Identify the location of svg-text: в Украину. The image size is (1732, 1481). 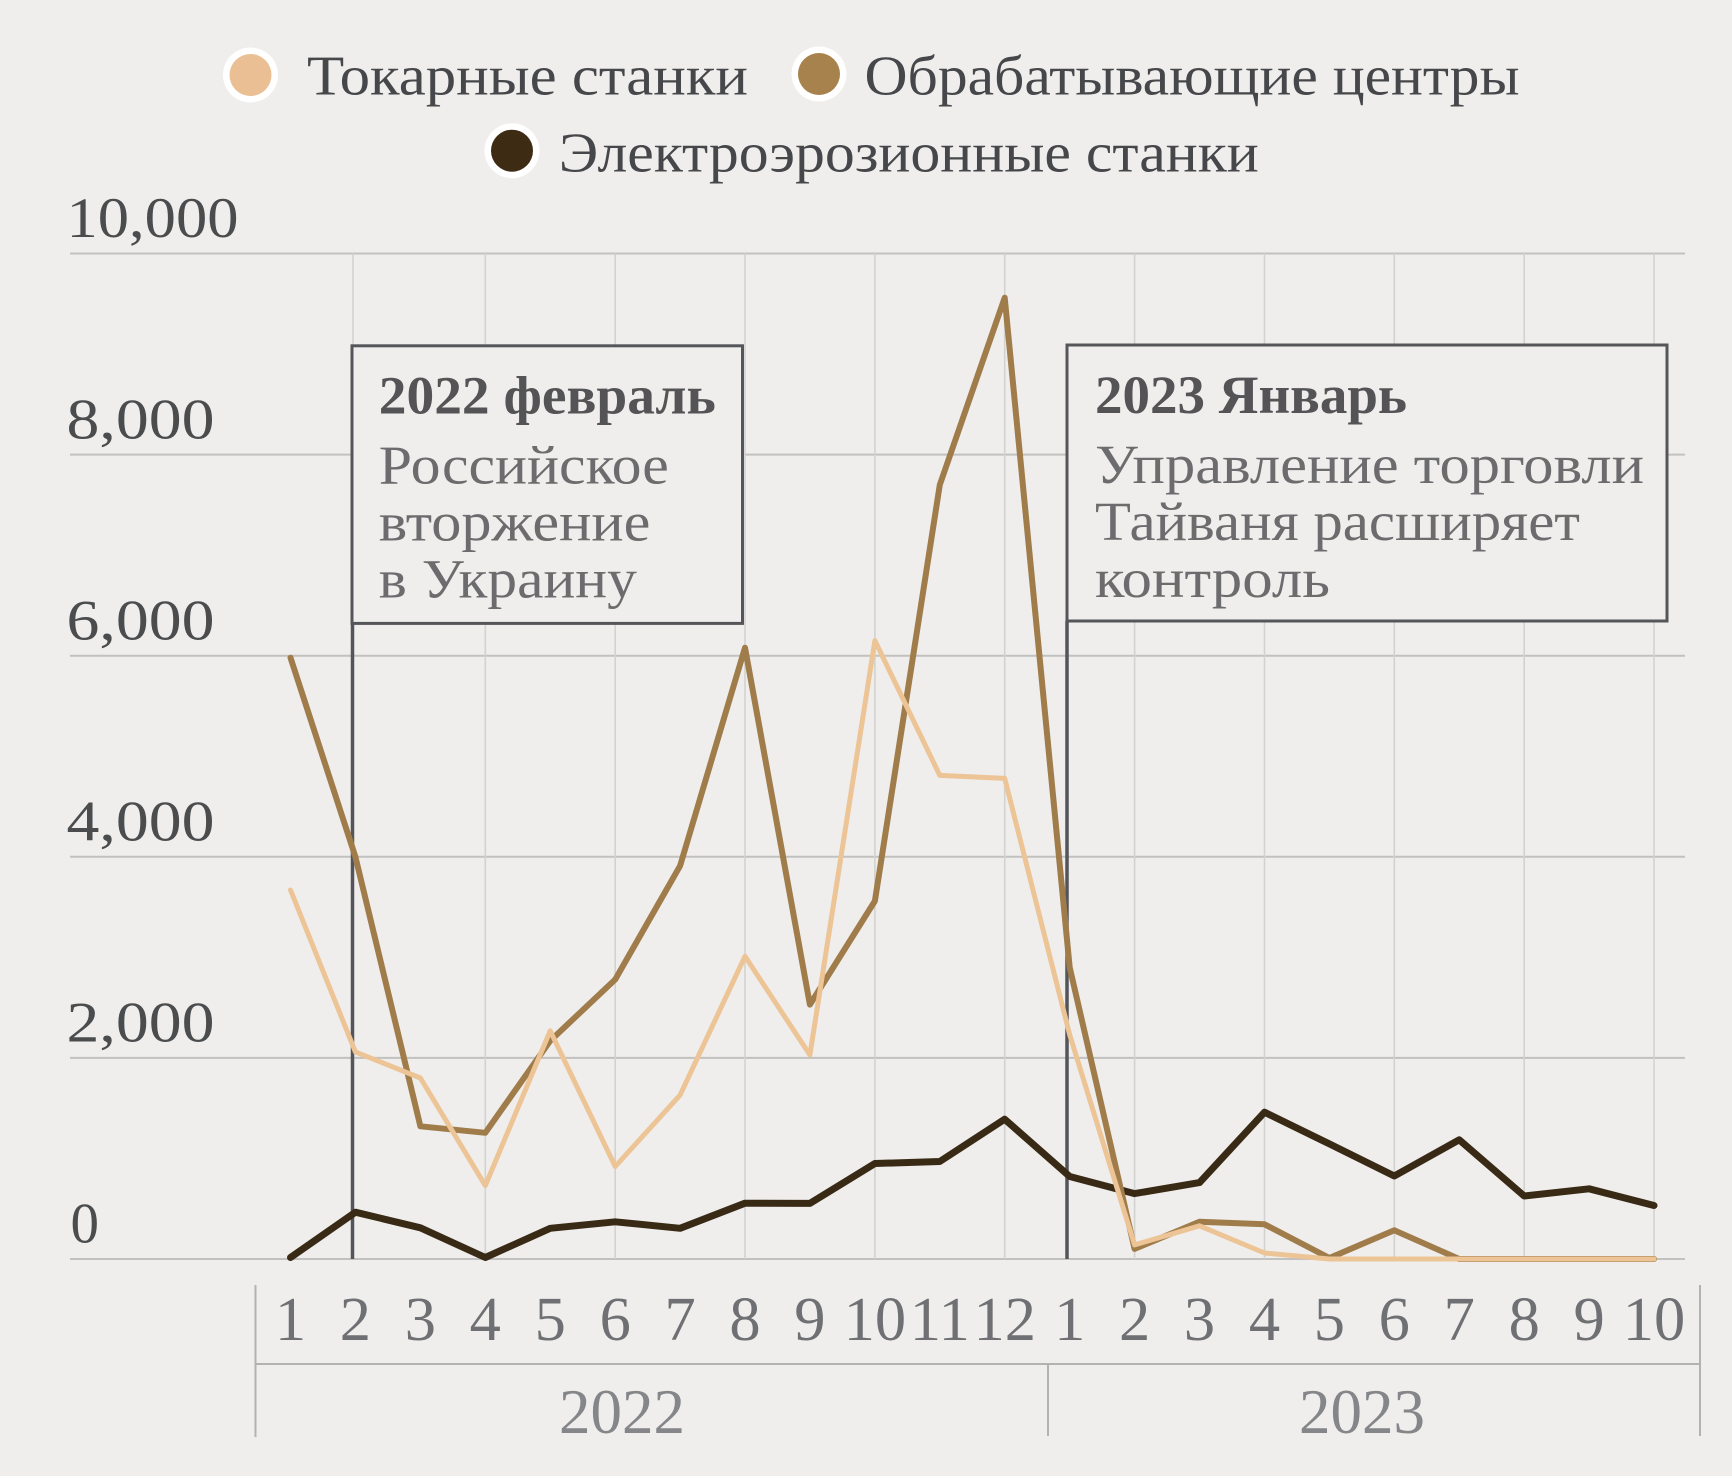
(508, 579).